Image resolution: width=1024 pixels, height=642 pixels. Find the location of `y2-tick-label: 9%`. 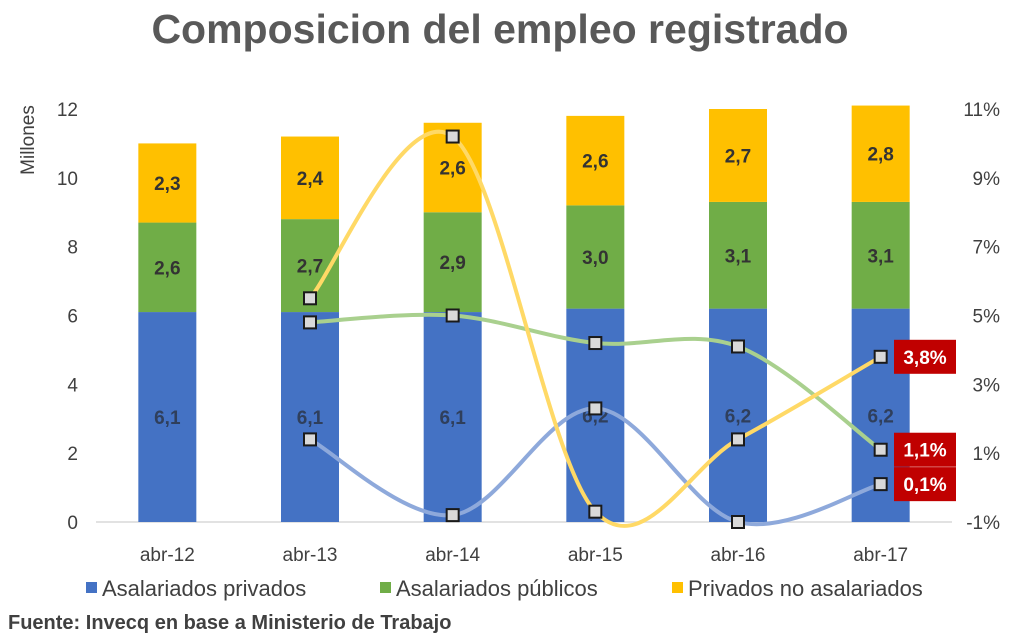

y2-tick-label: 9% is located at coordinates (987, 179).